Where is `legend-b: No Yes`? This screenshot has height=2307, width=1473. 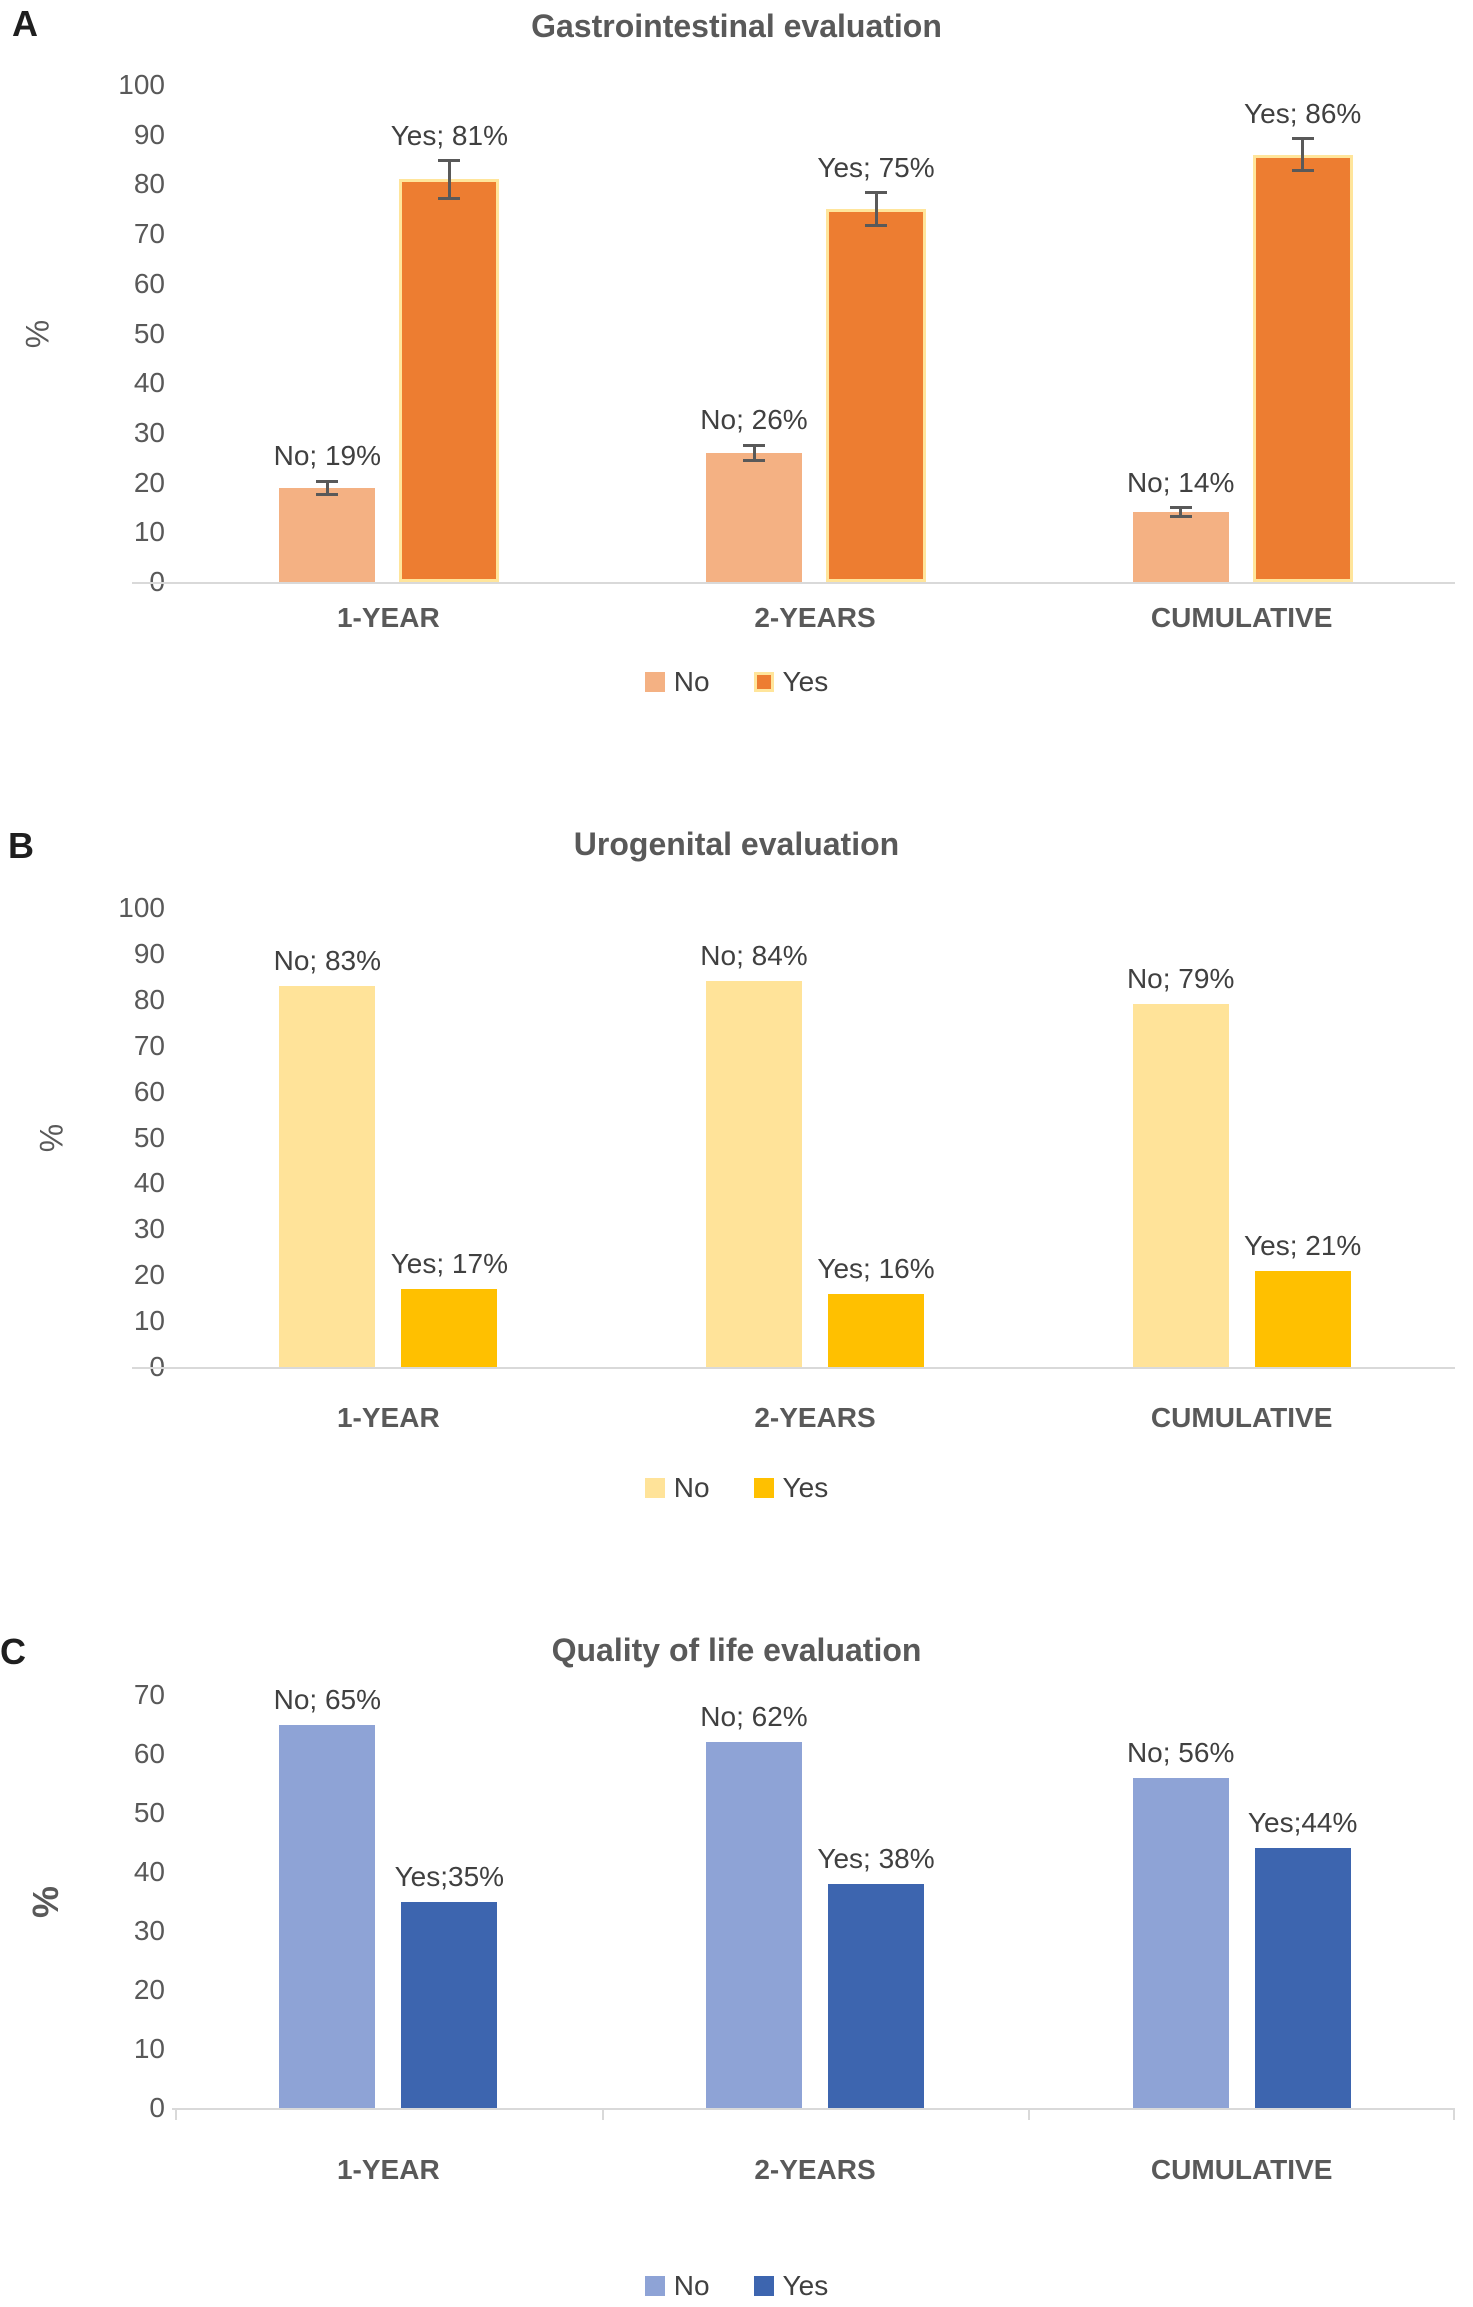
legend-b: No Yes is located at coordinates (736, 1488).